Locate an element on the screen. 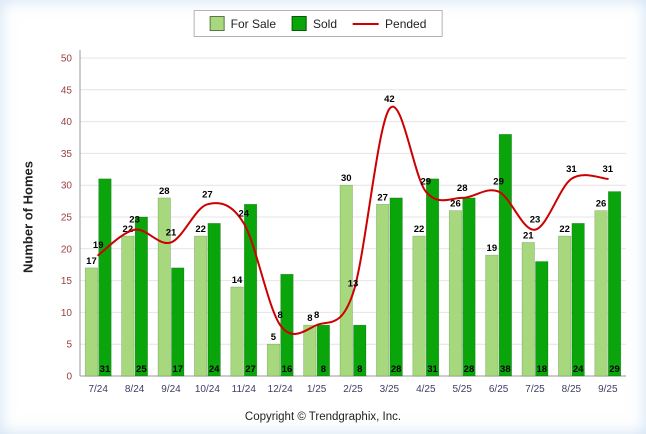  x-tick-label: 1/25 is located at coordinates (317, 389).